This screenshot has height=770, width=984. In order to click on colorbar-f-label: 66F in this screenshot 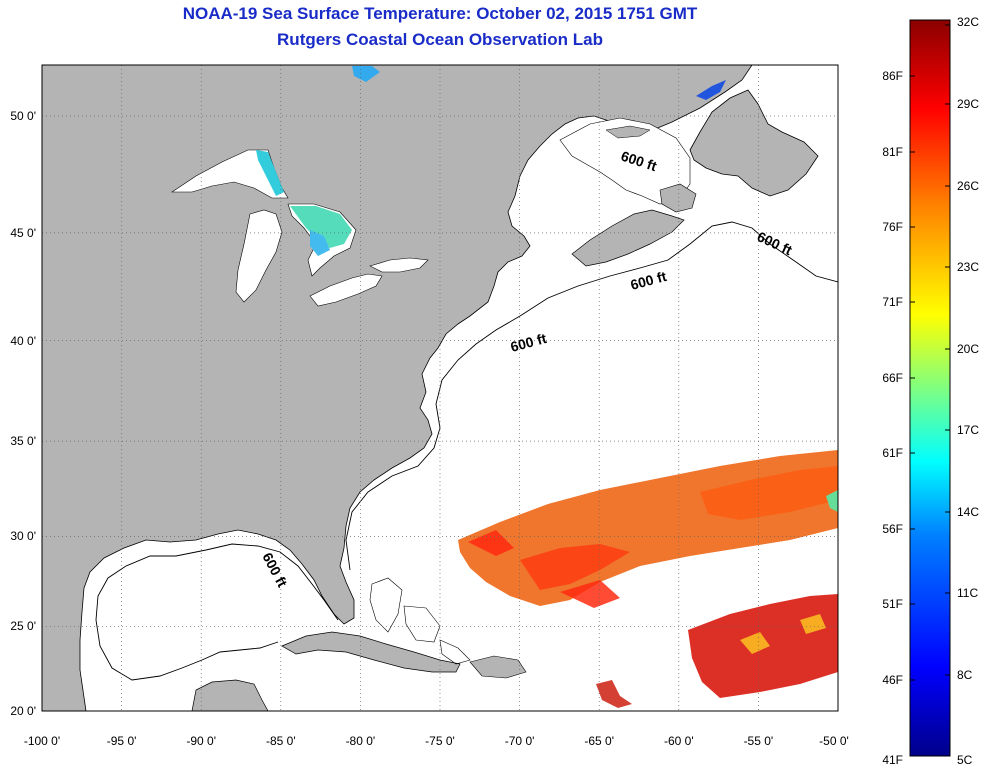, I will do `click(892, 378)`.